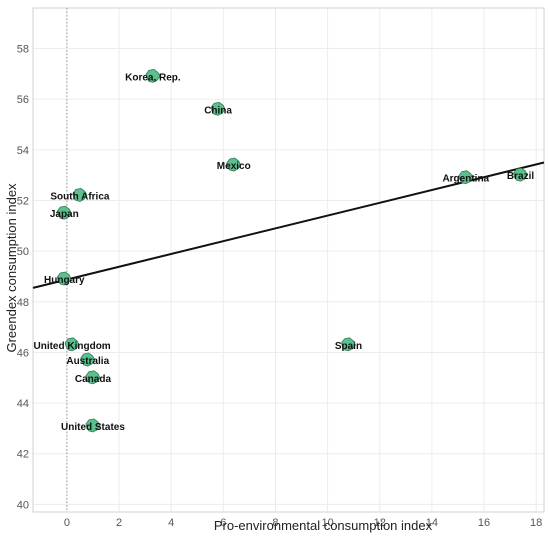 Image resolution: width=550 pixels, height=536 pixels. I want to click on y-tick-label: 44, so click(23, 404).